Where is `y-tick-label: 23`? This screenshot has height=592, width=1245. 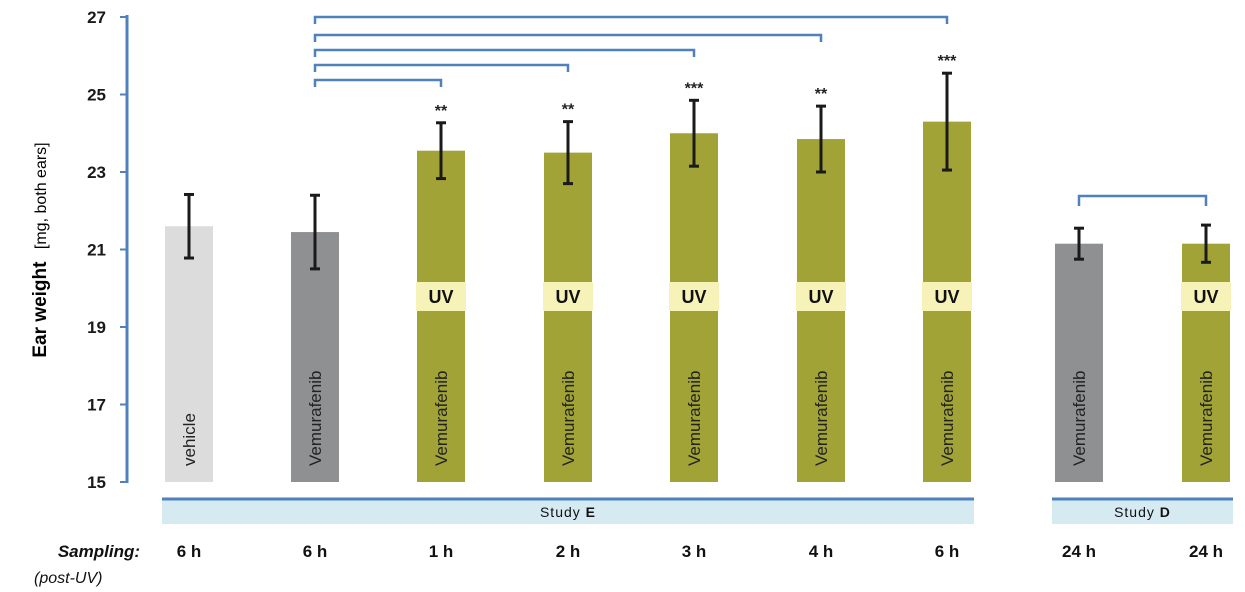
y-tick-label: 23 is located at coordinates (96, 172).